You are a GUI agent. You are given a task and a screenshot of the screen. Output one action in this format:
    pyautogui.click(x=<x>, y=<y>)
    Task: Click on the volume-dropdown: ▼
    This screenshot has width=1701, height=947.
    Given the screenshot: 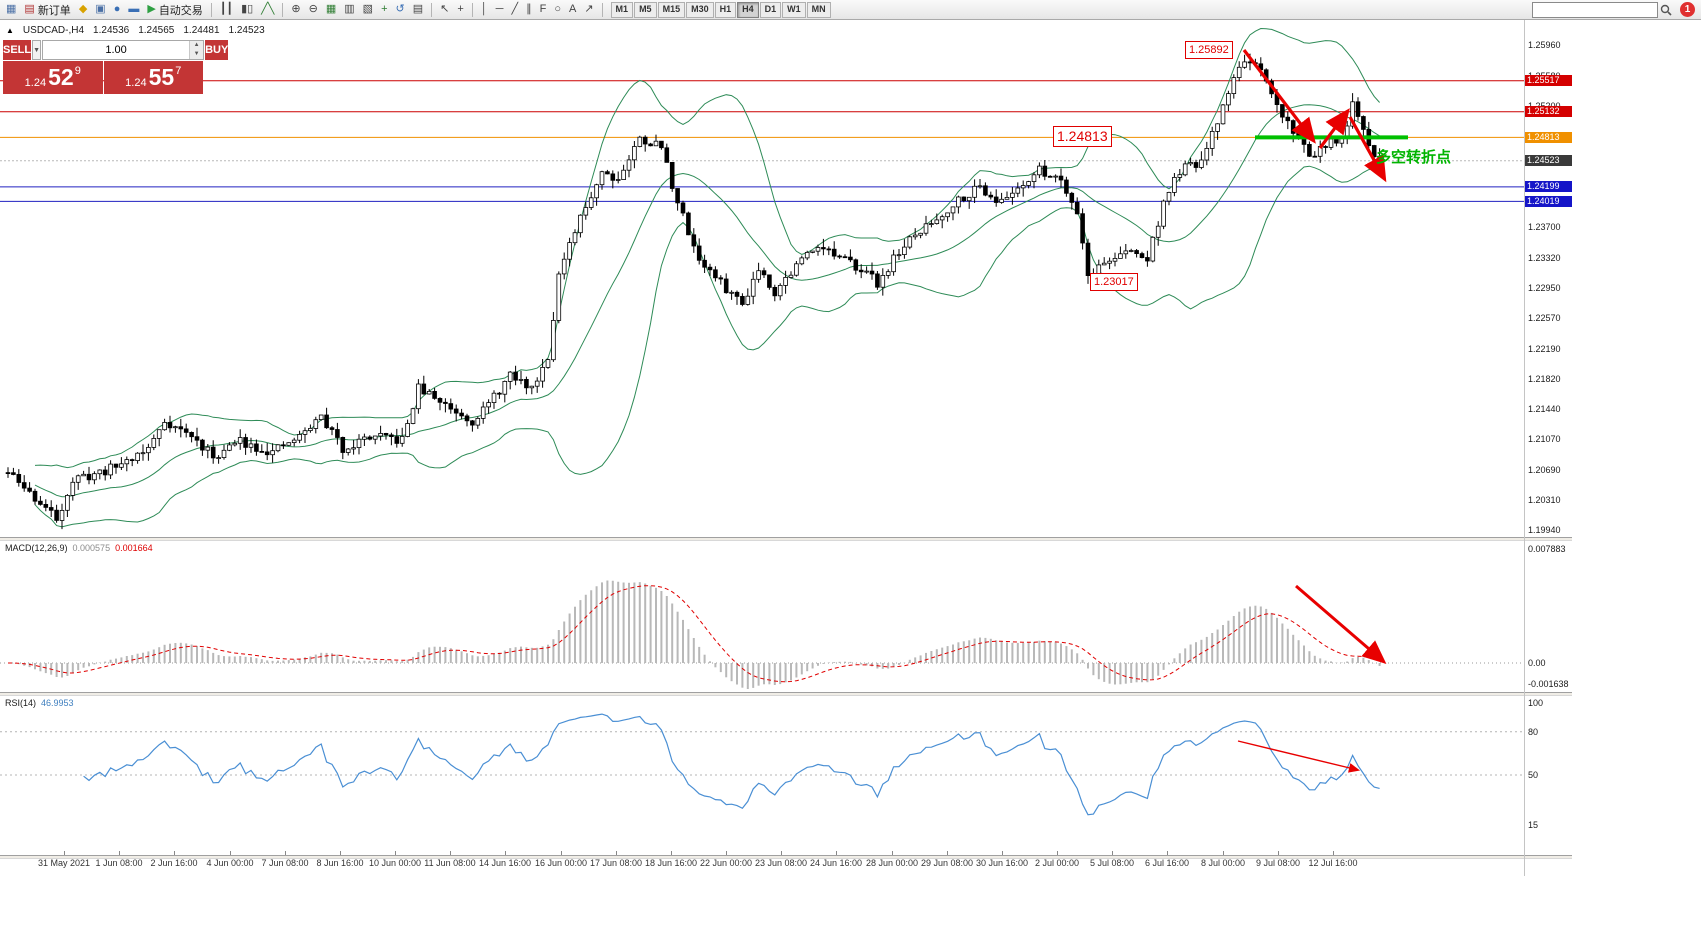 What is the action you would take?
    pyautogui.click(x=37, y=50)
    